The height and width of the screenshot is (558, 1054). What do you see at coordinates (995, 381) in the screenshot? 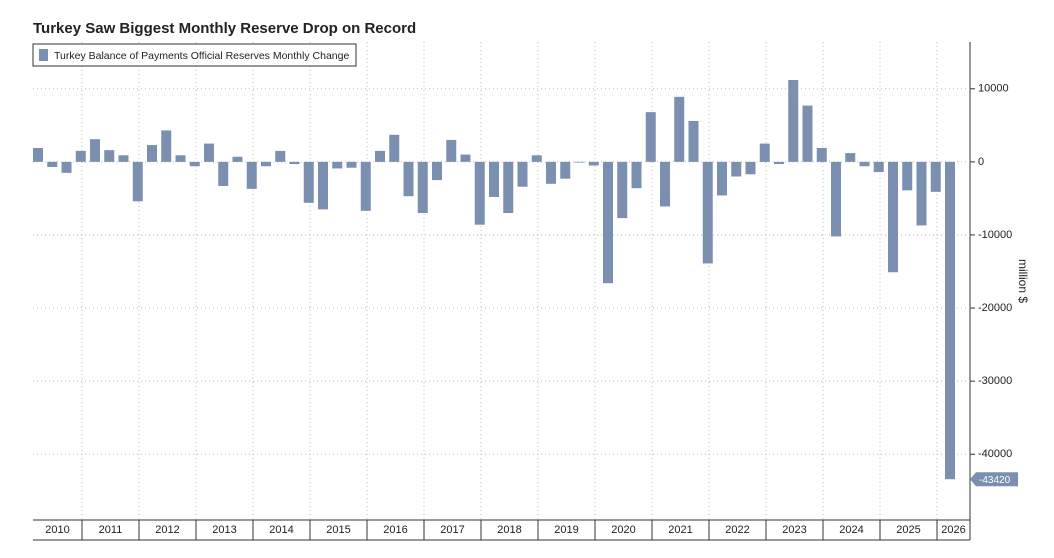
I see `y-tick-label: -30000` at bounding box center [995, 381].